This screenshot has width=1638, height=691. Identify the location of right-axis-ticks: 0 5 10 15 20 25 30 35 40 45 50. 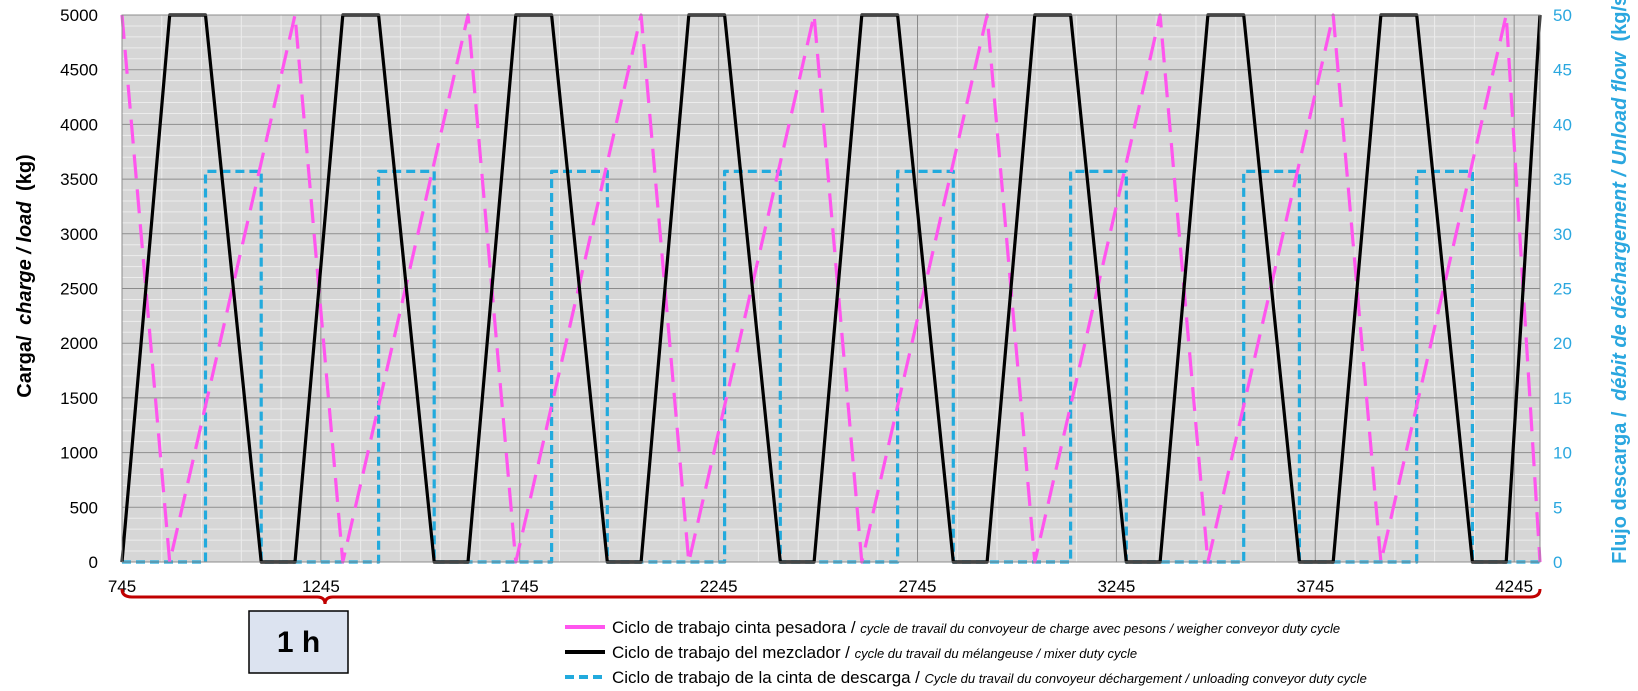
(1562, 289).